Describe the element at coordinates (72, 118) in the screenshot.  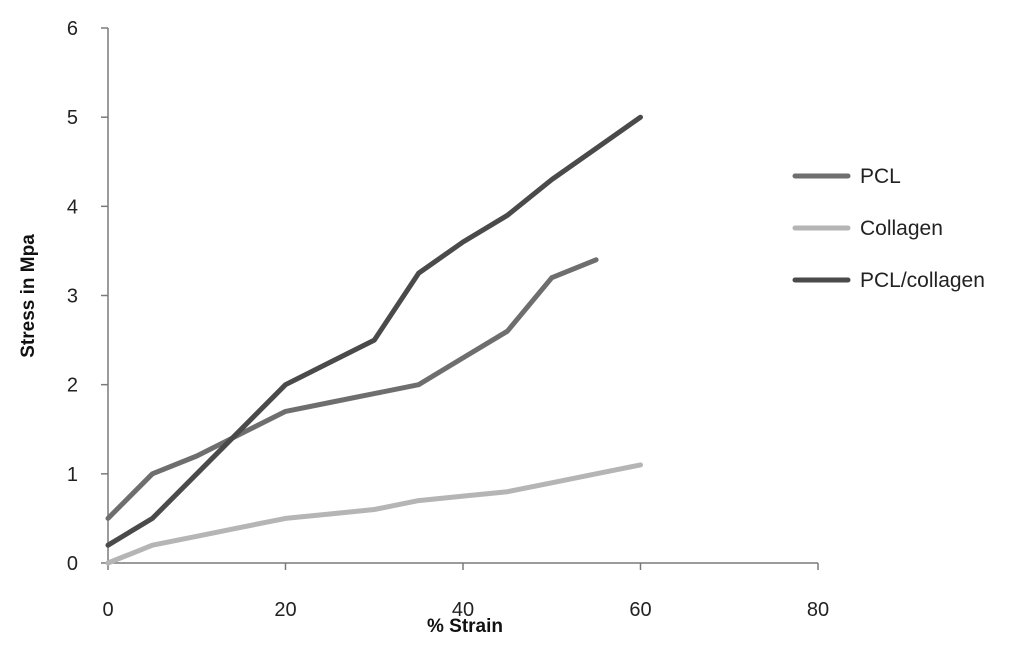
I see `y-tick-label: 5` at that location.